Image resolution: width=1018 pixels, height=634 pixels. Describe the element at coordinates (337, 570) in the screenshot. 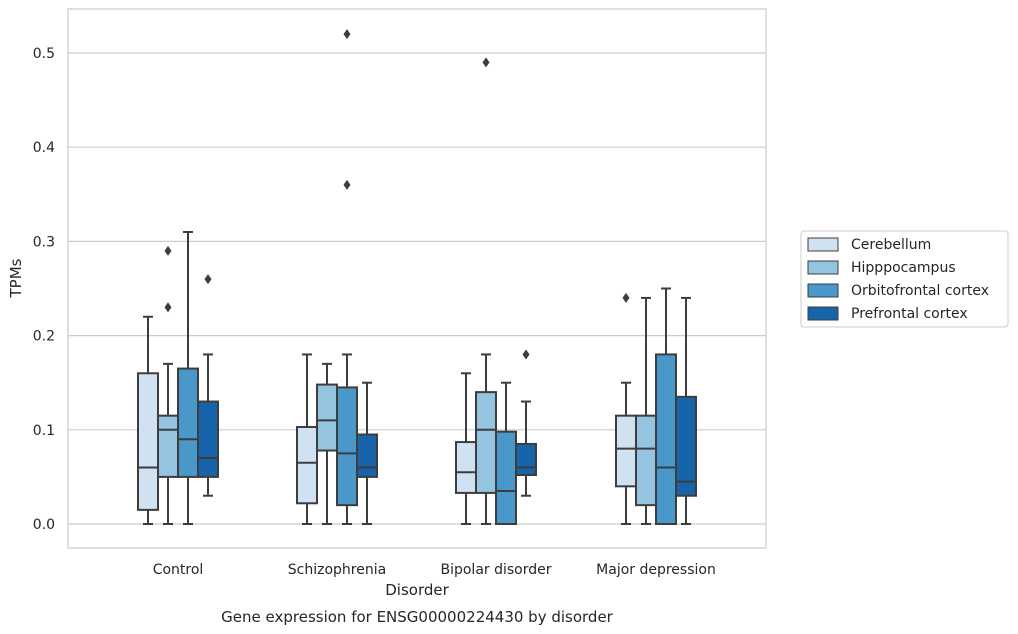

I see `x-tick-label: Schizophrenia` at that location.